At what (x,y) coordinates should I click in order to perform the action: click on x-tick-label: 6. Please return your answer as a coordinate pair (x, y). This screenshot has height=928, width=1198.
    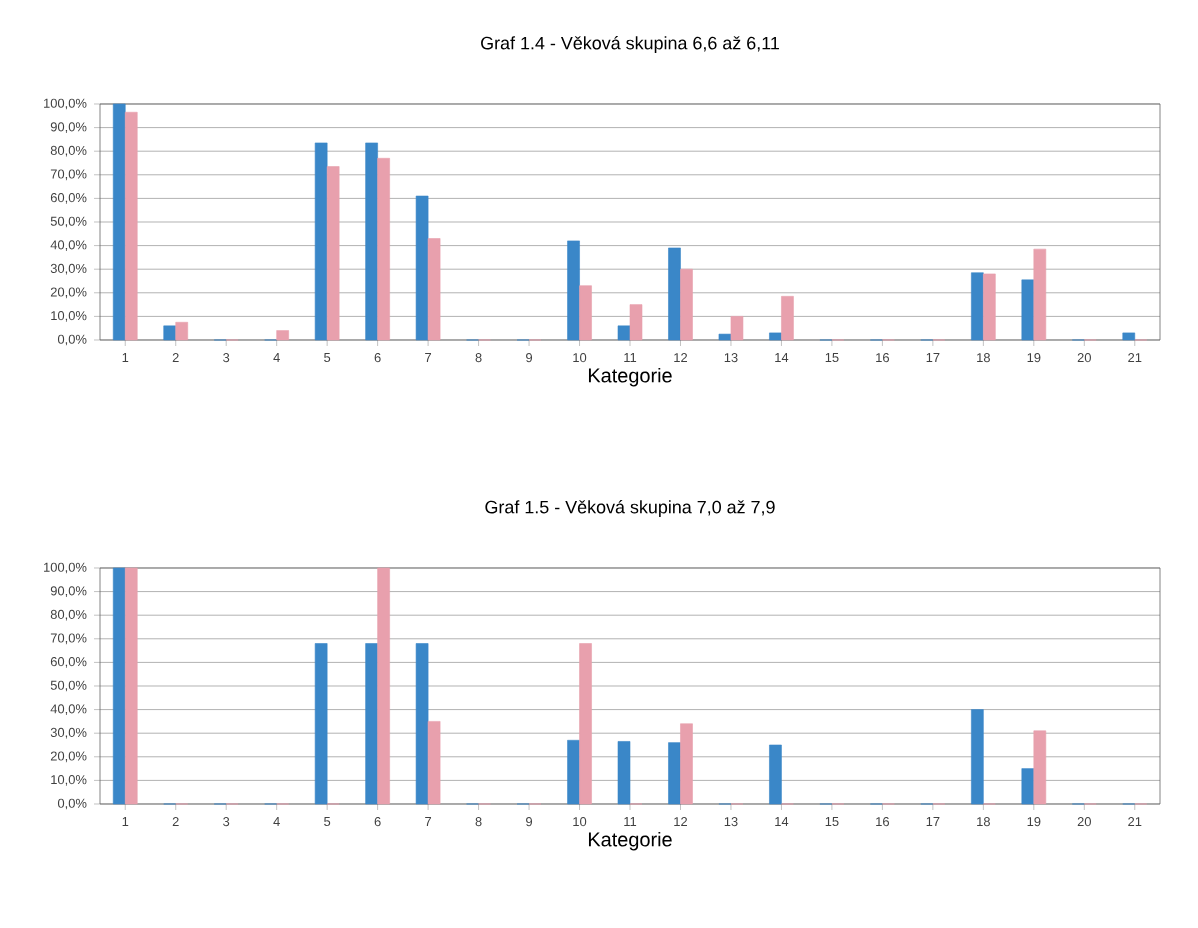
    Looking at the image, I should click on (377, 822).